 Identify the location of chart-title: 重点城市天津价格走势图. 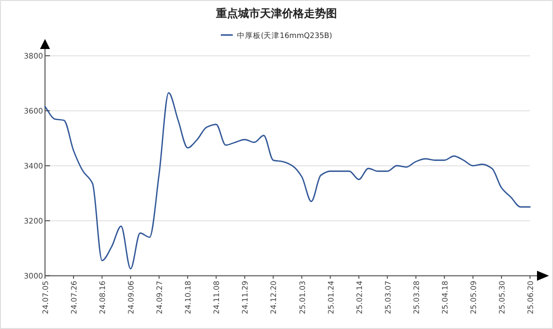
(276, 13).